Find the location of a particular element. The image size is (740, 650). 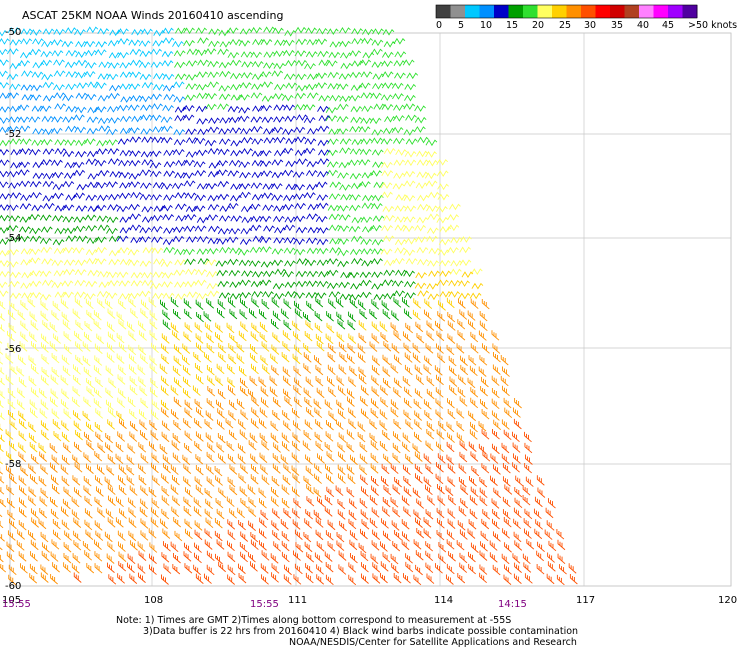

legend-label-25: 25 is located at coordinates (565, 25).